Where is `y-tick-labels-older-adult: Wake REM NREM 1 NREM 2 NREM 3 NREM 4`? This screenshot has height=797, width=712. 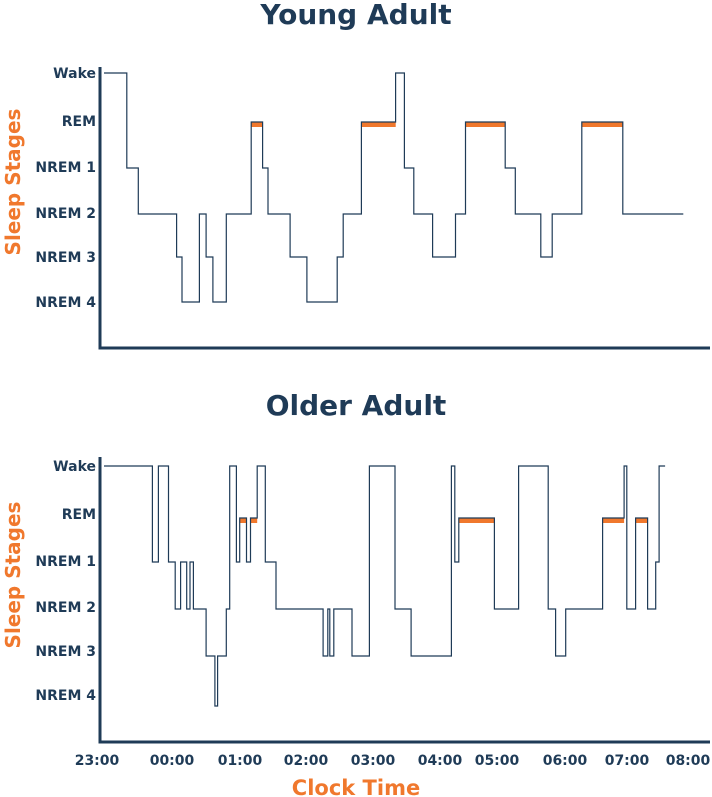
y-tick-labels-older-adult: Wake REM NREM 1 NREM 2 NREM 3 NREM 4 is located at coordinates (65, 581).